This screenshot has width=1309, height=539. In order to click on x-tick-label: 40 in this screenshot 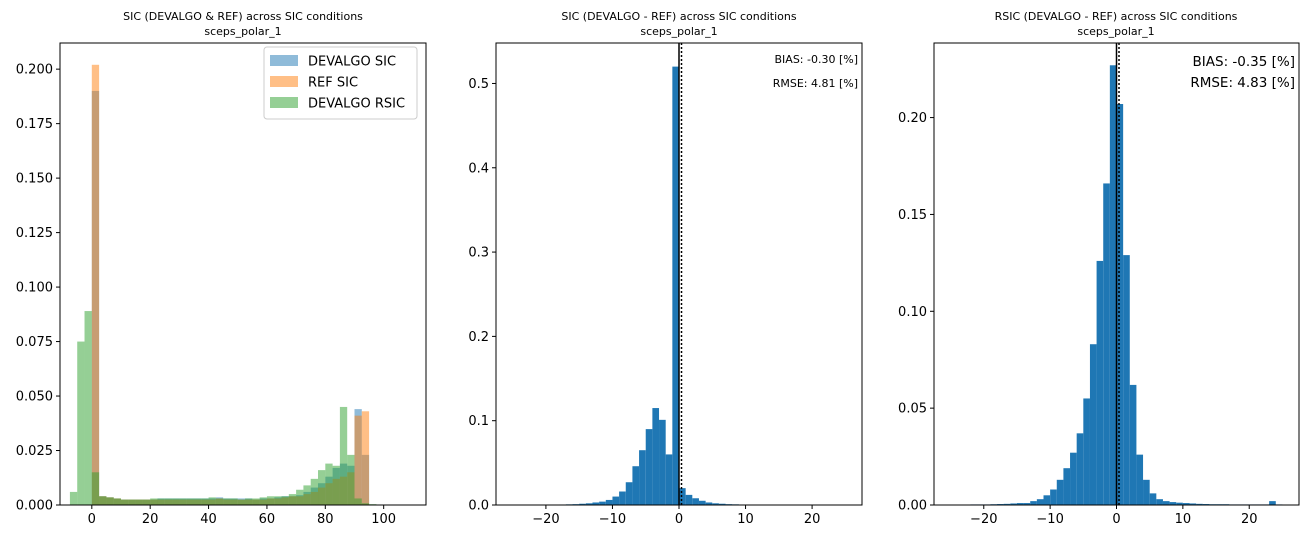, I will do `click(208, 519)`.